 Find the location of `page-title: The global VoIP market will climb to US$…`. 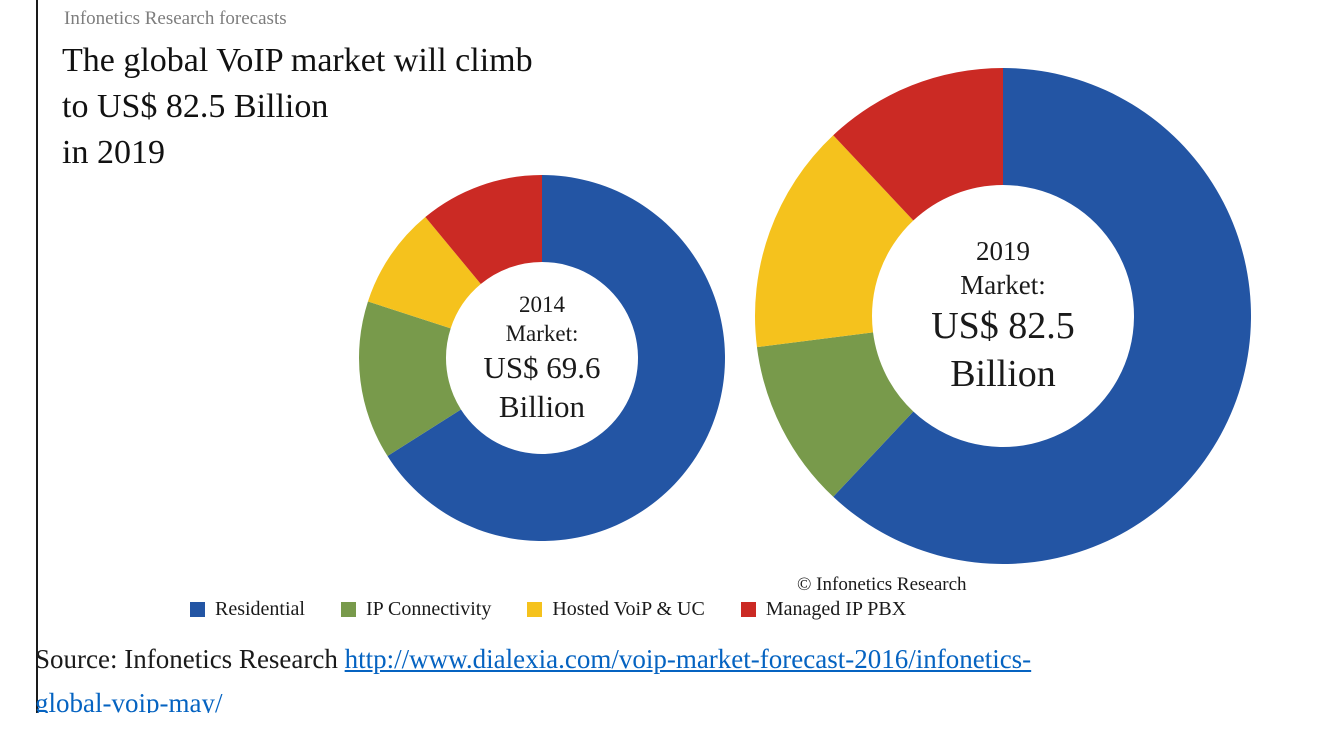

page-title: The global VoIP market will climb to US$… is located at coordinates (297, 107).